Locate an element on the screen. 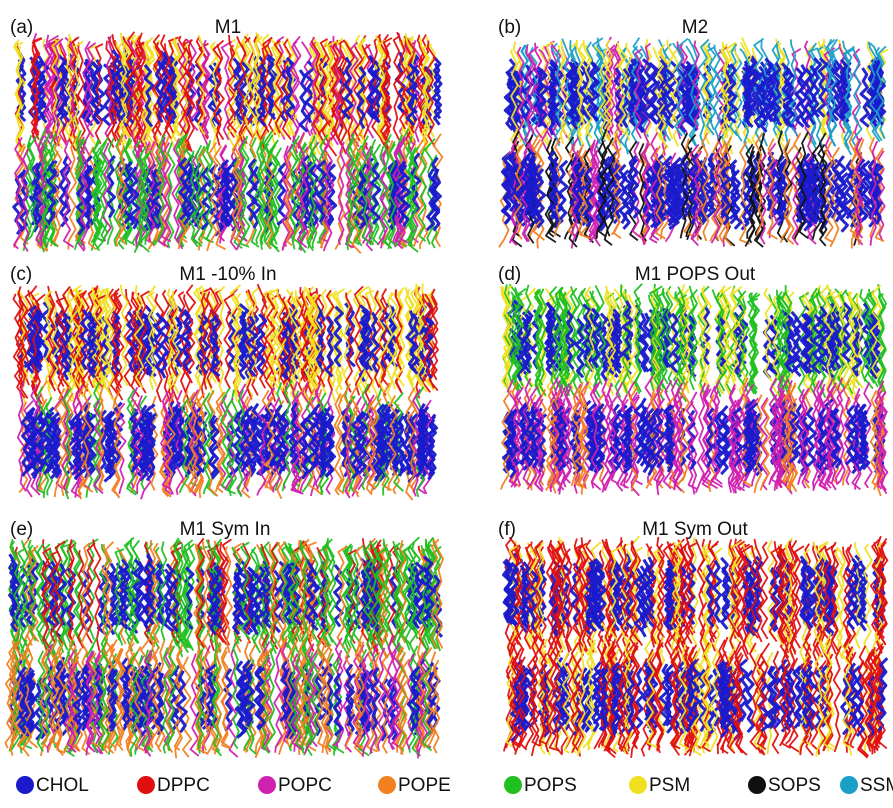 This screenshot has width=893, height=808. panel-label: (a) is located at coordinates (21, 27).